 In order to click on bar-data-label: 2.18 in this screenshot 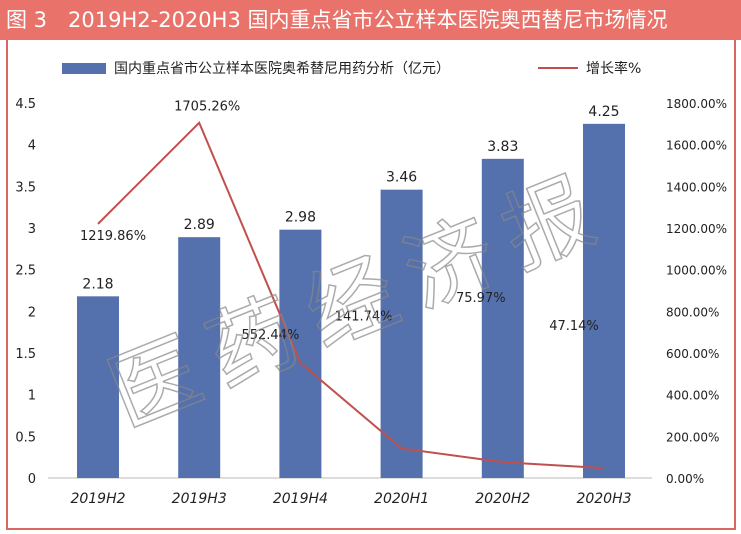, I will do `click(97, 284)`.